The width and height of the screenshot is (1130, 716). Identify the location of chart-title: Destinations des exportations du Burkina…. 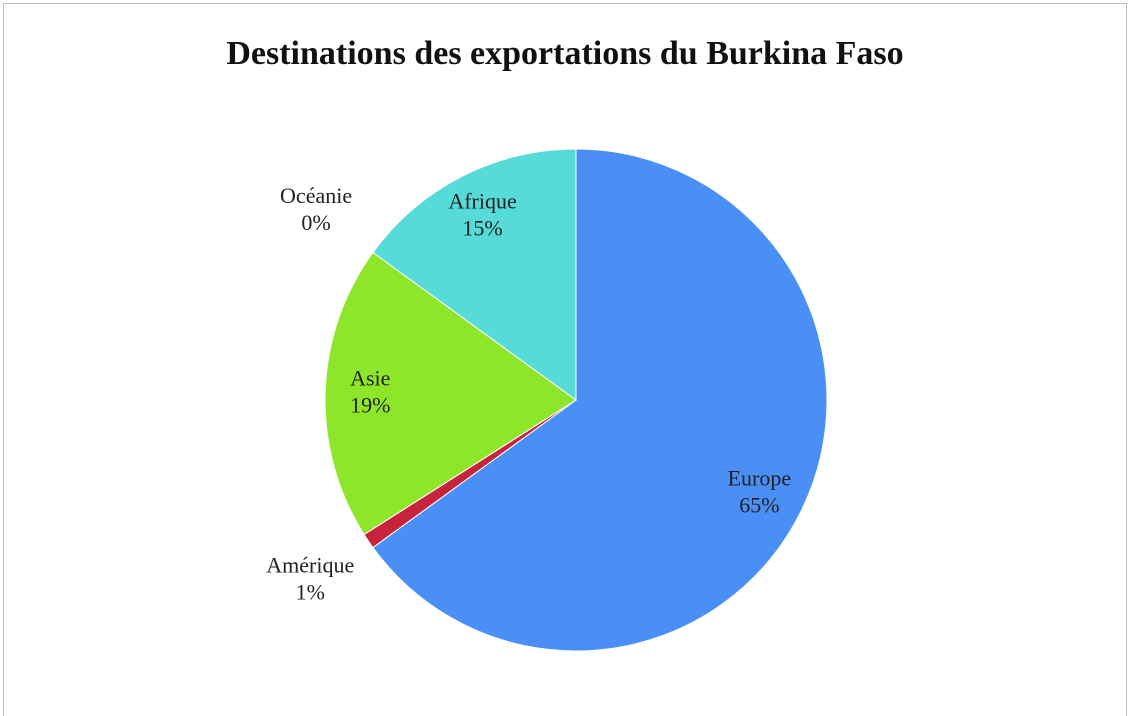
(564, 53).